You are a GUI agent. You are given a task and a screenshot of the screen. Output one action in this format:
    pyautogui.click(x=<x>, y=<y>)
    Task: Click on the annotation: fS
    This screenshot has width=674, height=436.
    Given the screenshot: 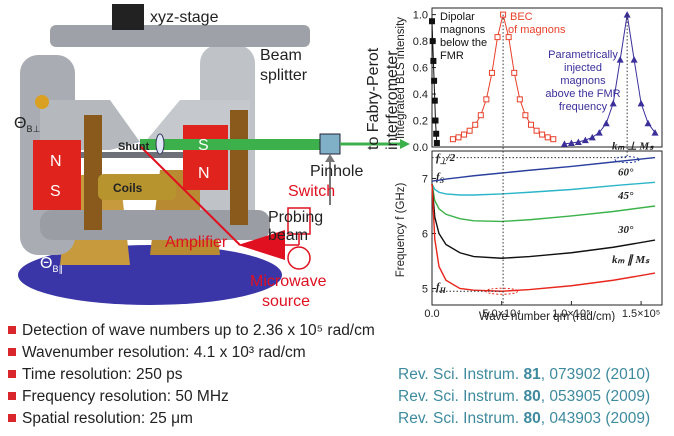 What is the action you would take?
    pyautogui.click(x=440, y=178)
    